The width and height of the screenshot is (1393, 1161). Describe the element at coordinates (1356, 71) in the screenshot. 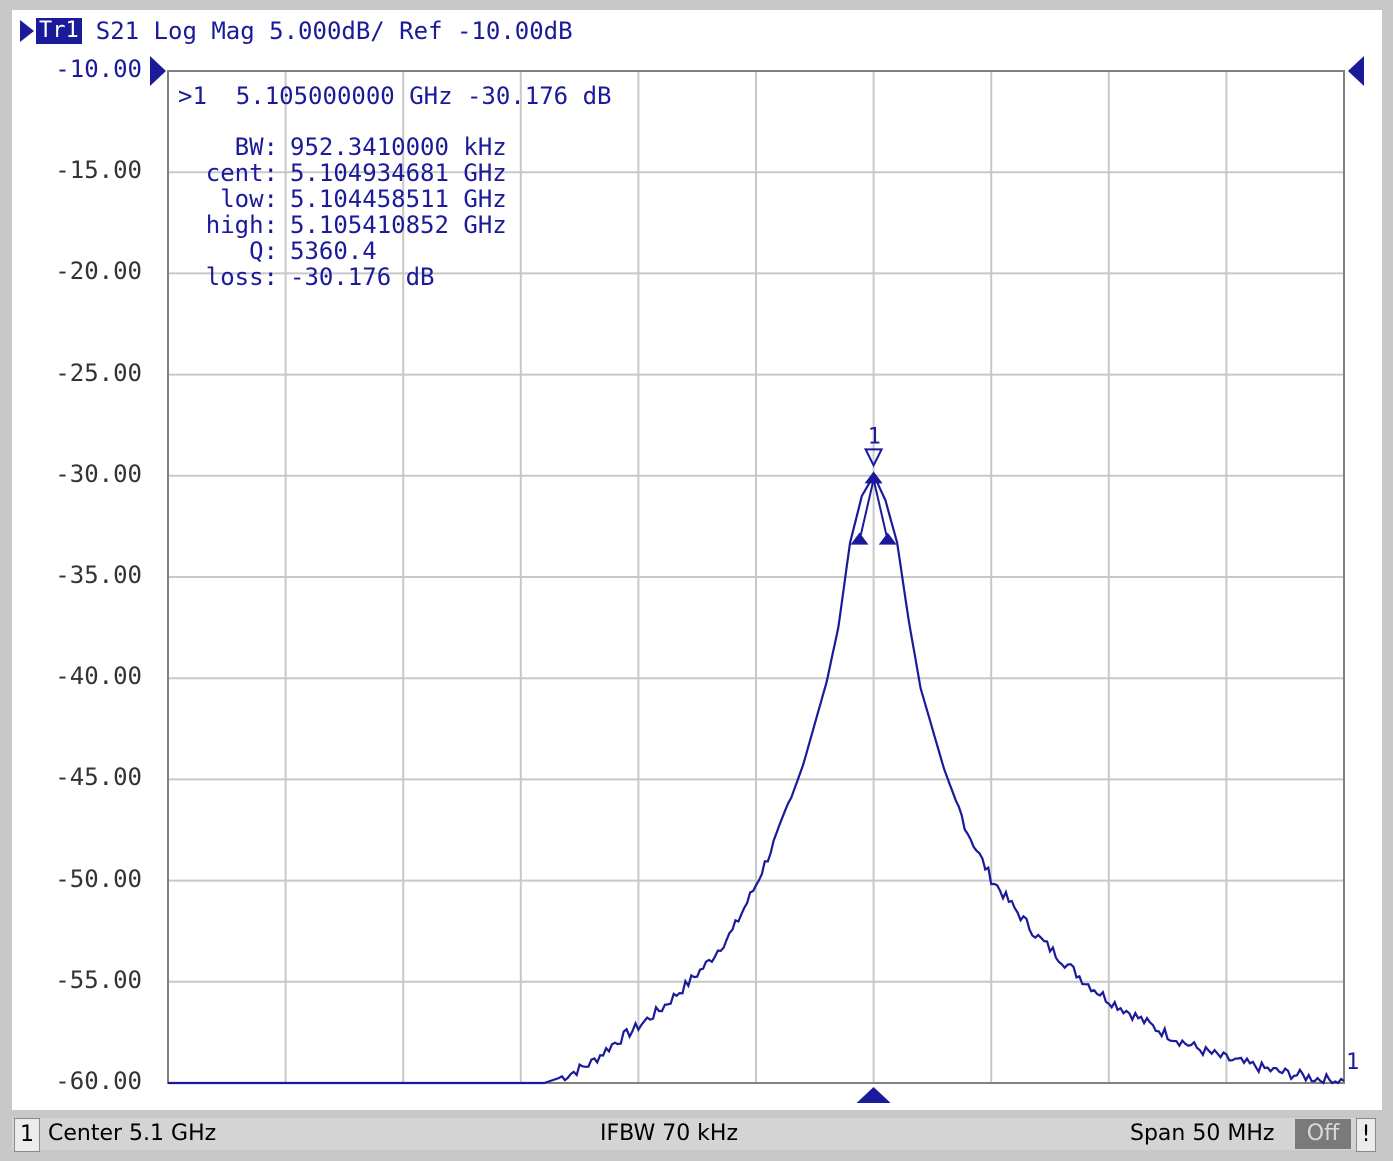

I see `reference-level-right-icon` at that location.